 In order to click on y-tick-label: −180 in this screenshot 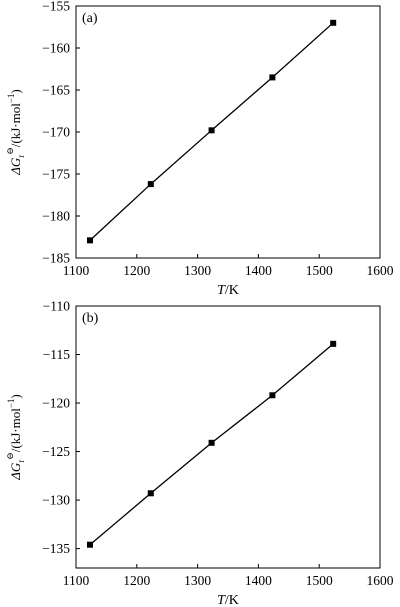, I will do `click(56, 216)`.